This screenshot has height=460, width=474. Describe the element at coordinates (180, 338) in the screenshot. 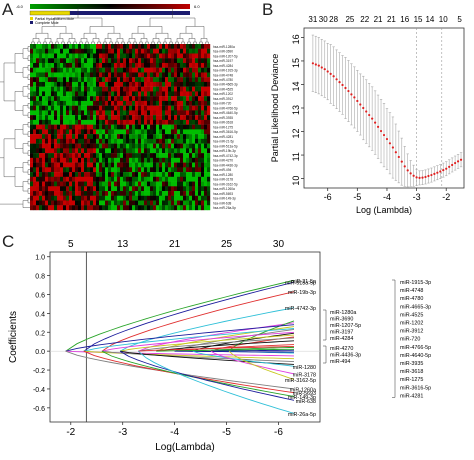

I see `coef-path` at that location.